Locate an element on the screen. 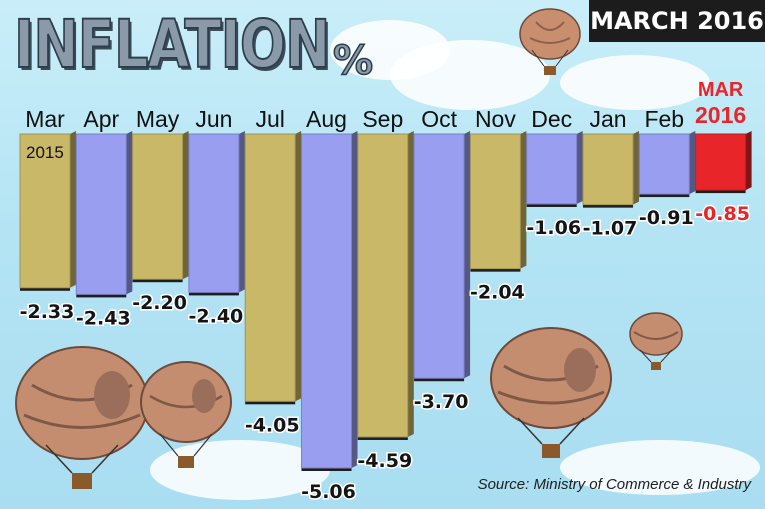 The width and height of the screenshot is (765, 509). category-label: Aug is located at coordinates (326, 119).